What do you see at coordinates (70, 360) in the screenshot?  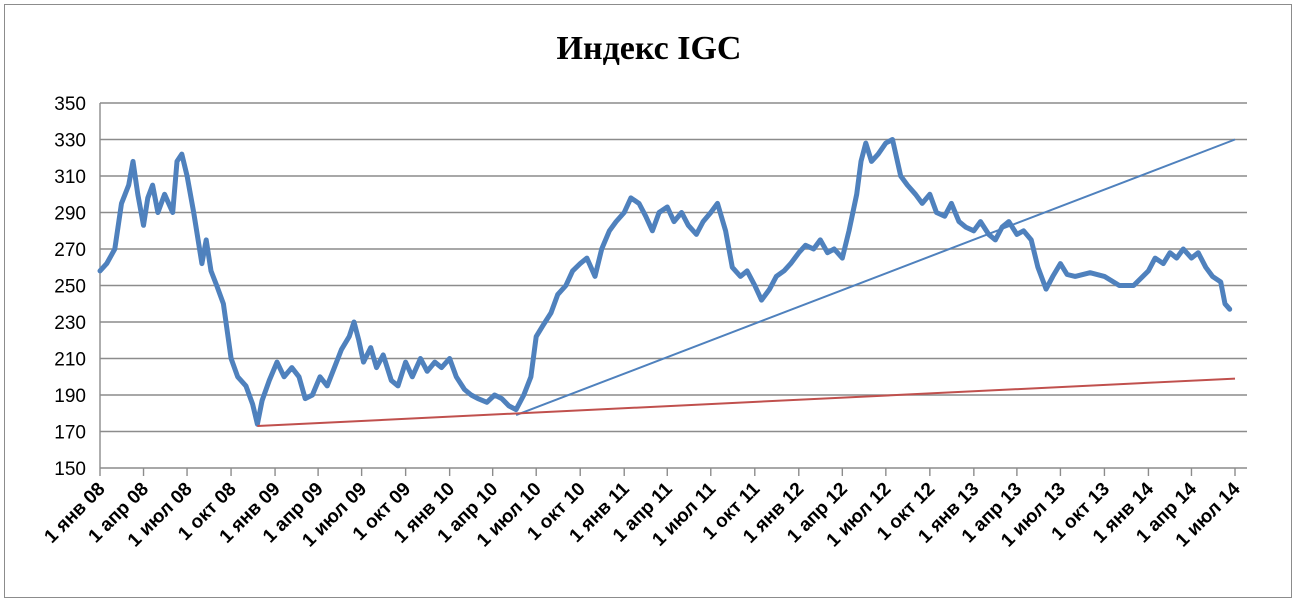 I see `y-tick-label: 210` at bounding box center [70, 360].